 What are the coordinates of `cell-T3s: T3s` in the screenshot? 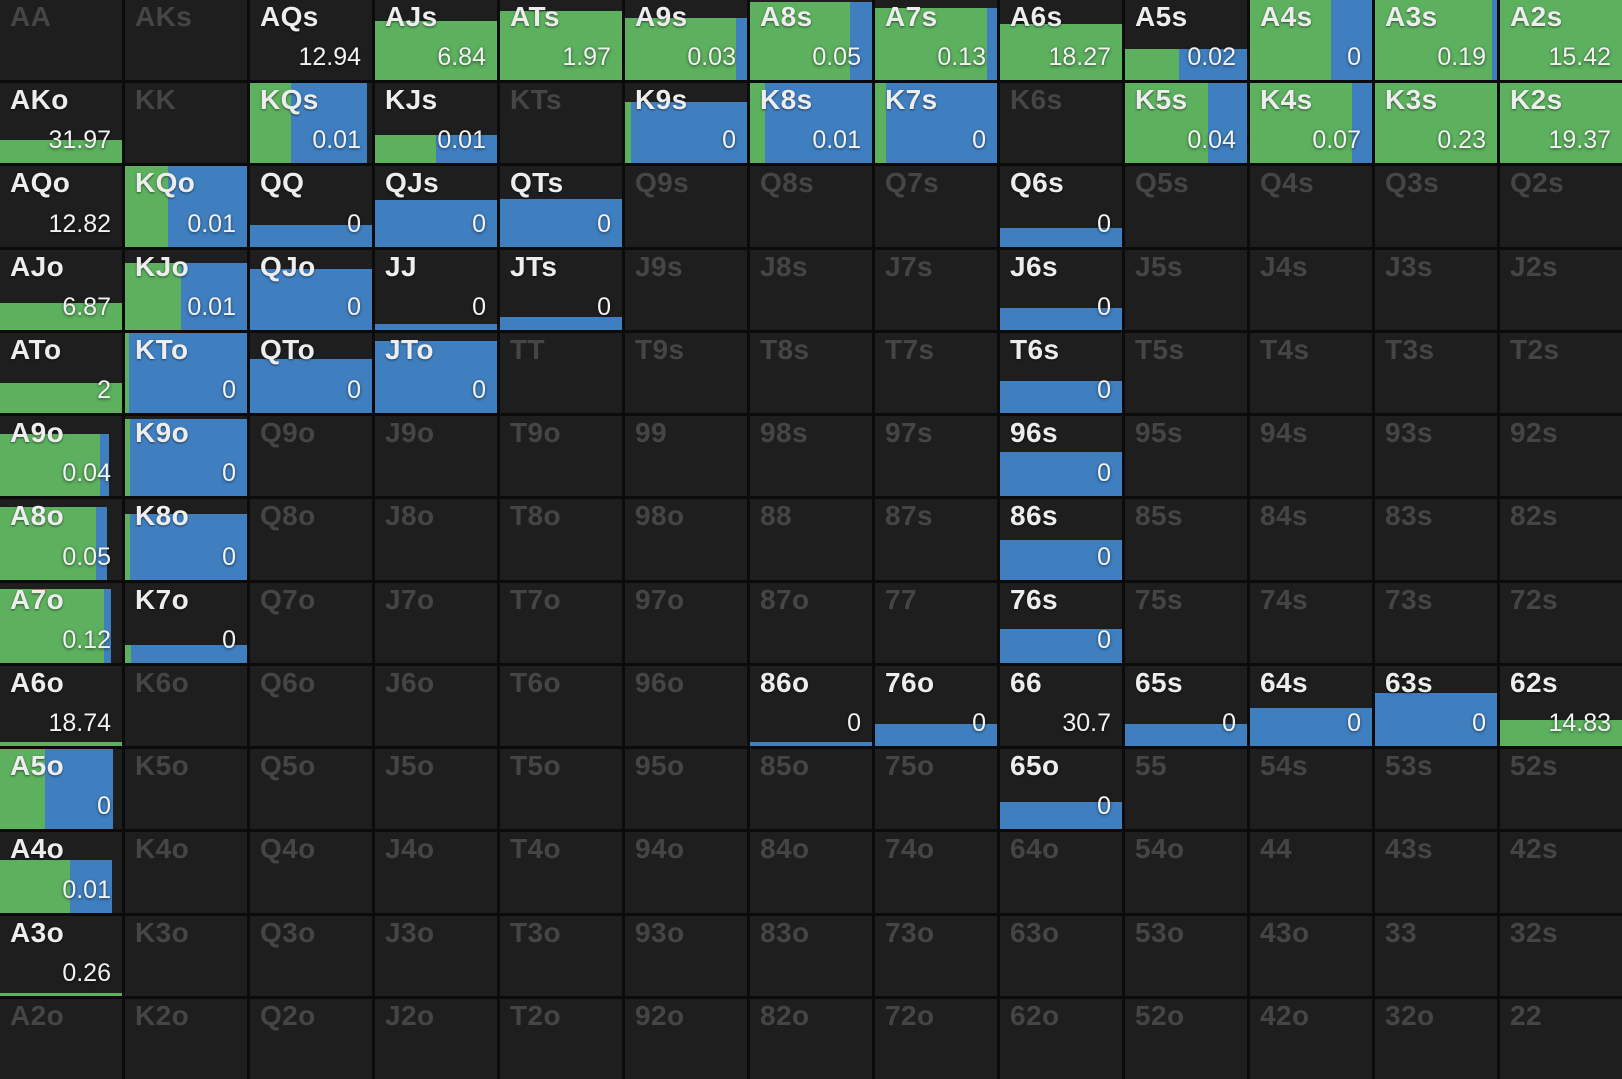 It's located at (1436, 373).